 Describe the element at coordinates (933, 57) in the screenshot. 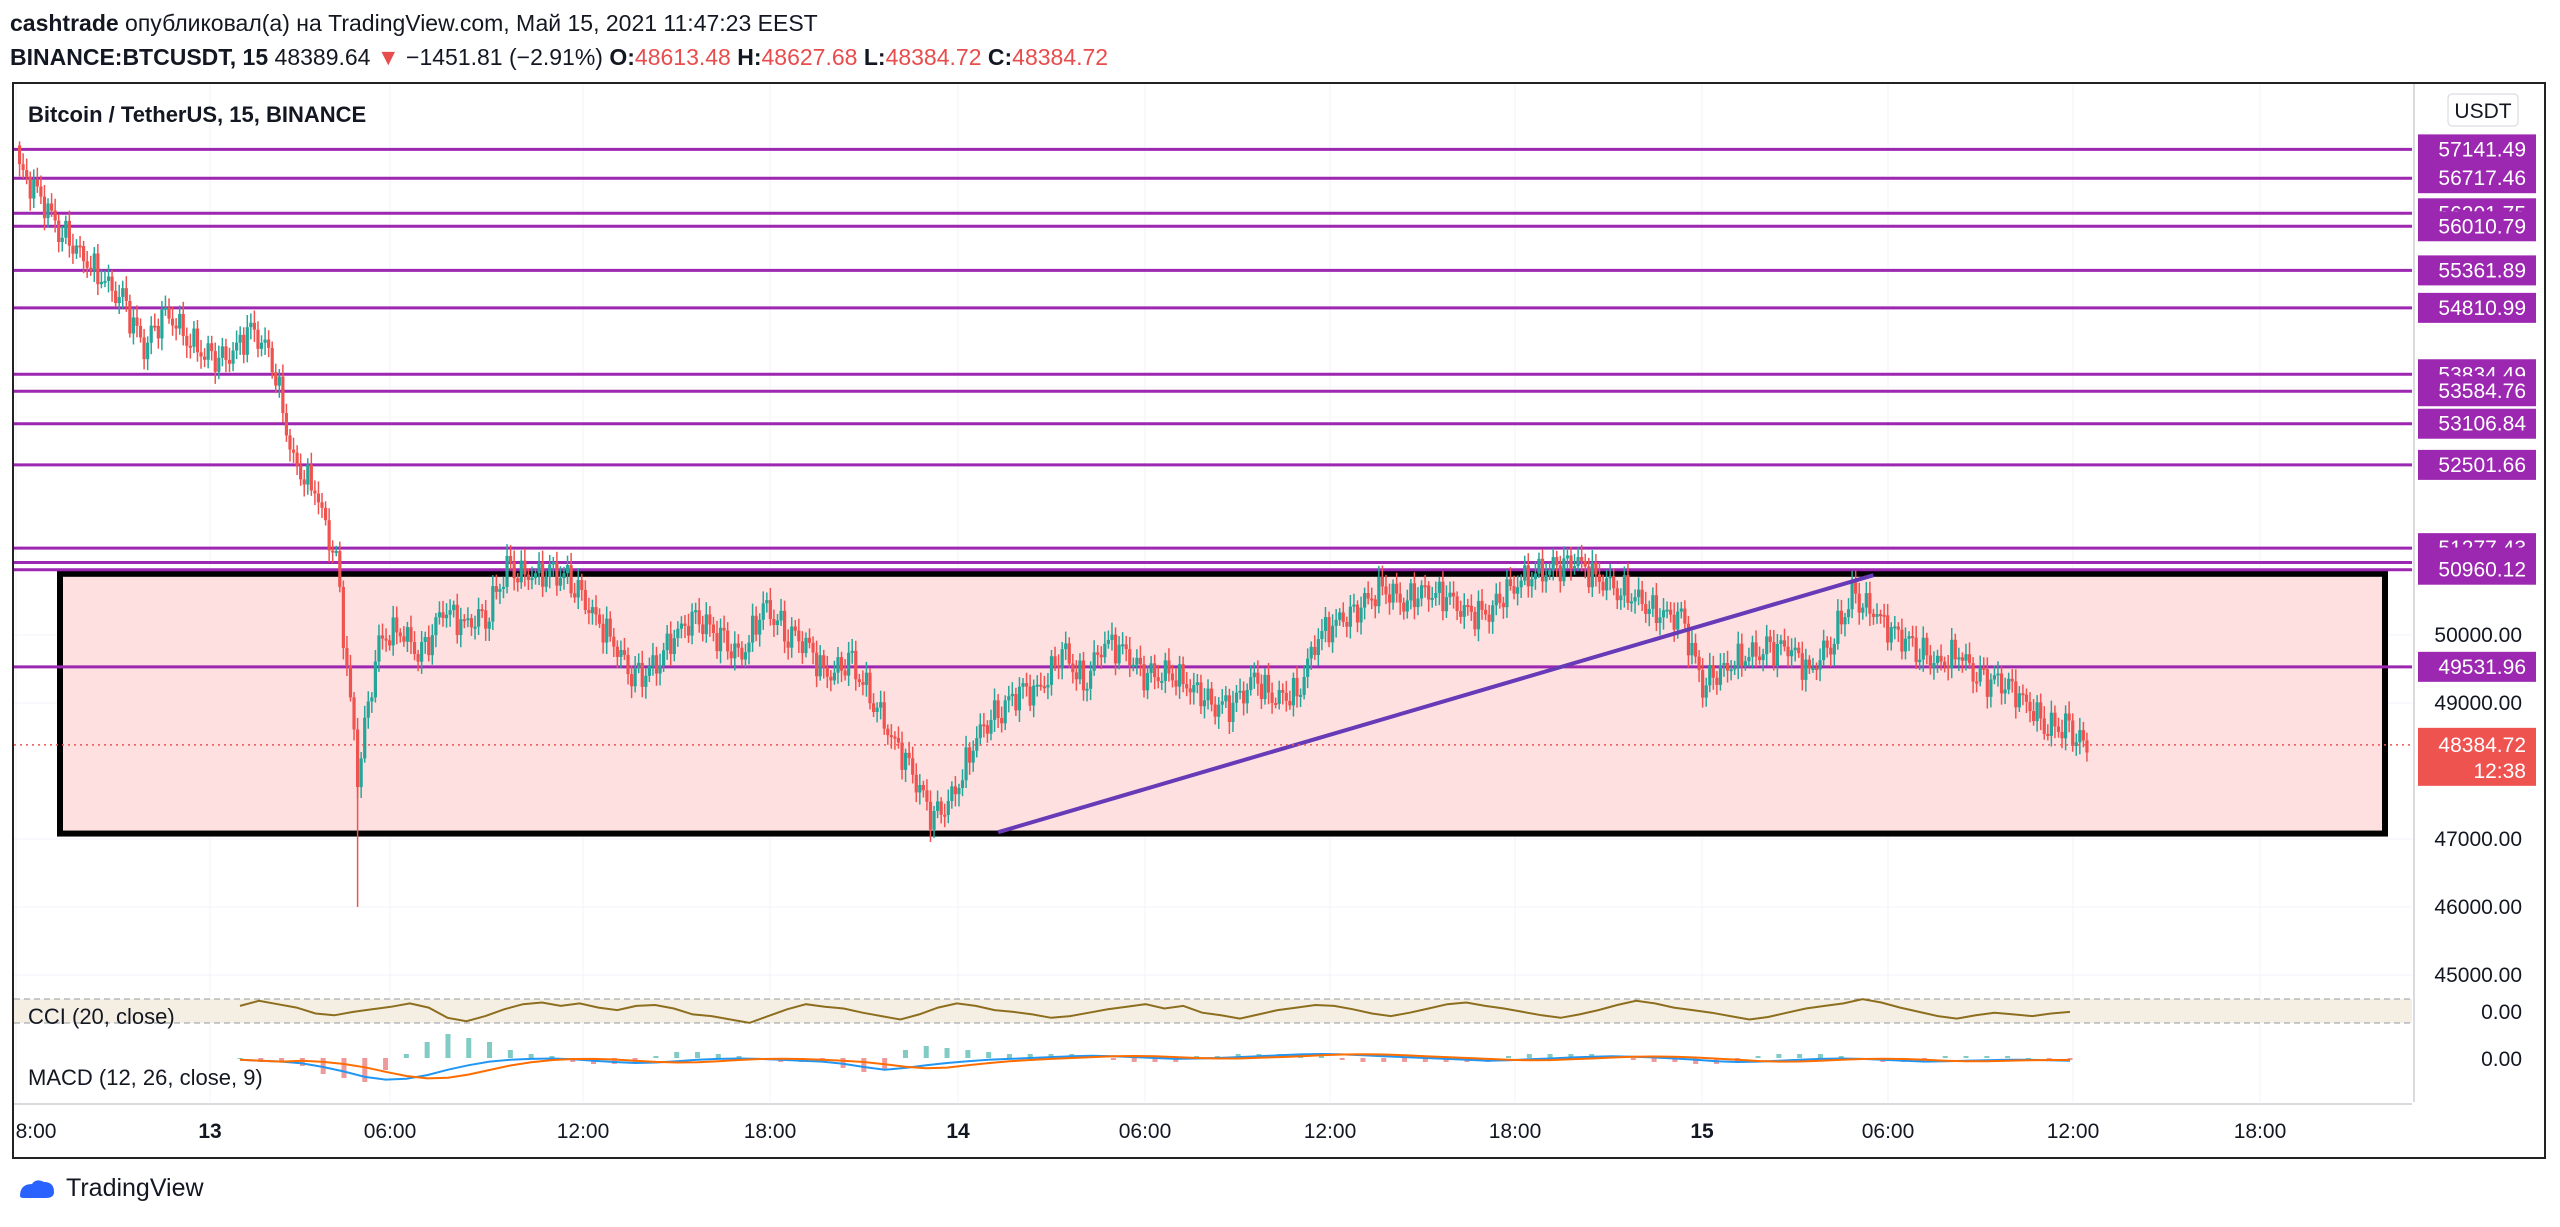

I see `low-value: 48384.72` at that location.